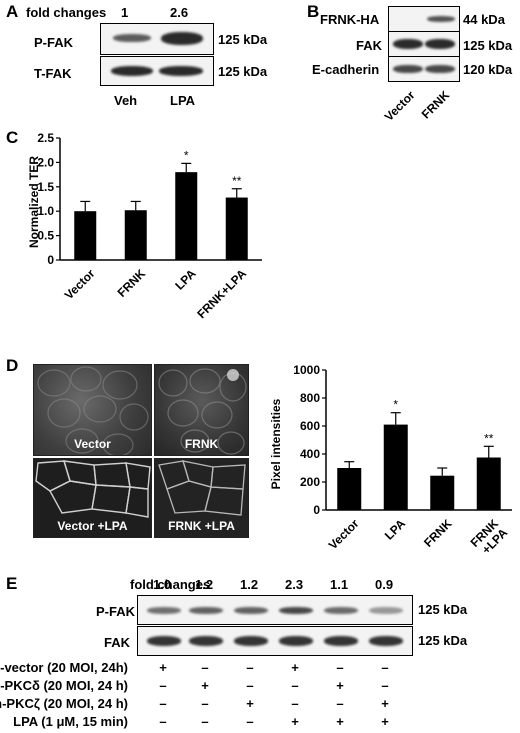 This screenshot has width=520, height=733. Describe the element at coordinates (294, 584) in the screenshot. I see `fold-value: 2.3` at that location.